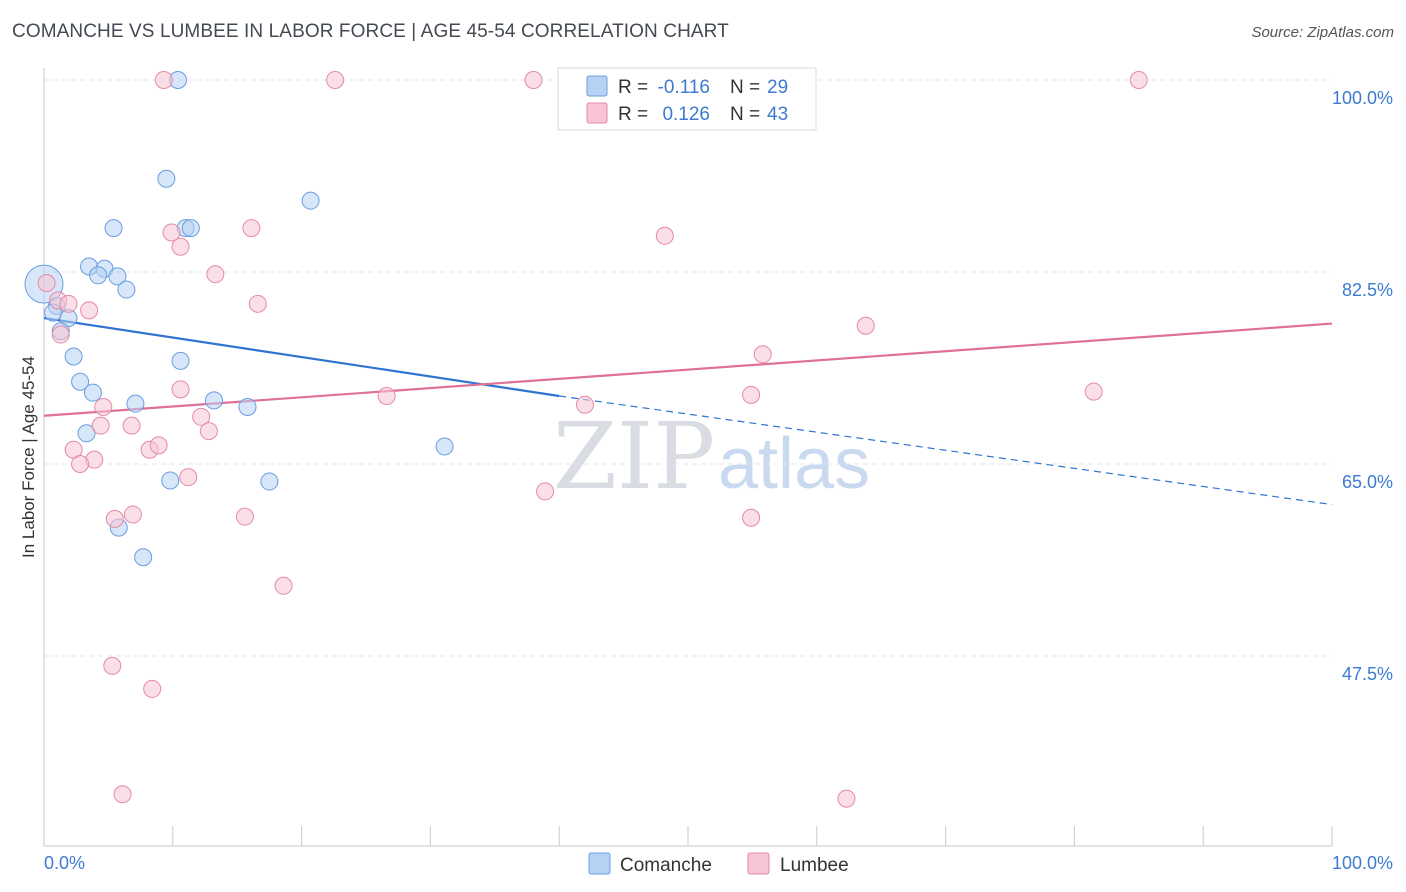  What do you see at coordinates (1362, 863) in the screenshot?
I see `x-tick-label-max: 100.0%` at bounding box center [1362, 863].